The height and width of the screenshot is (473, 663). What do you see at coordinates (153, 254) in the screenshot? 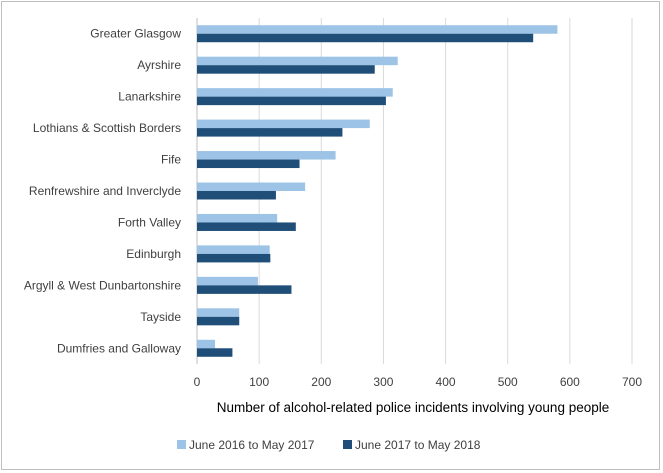
I see `category-label: Edinburgh` at bounding box center [153, 254].